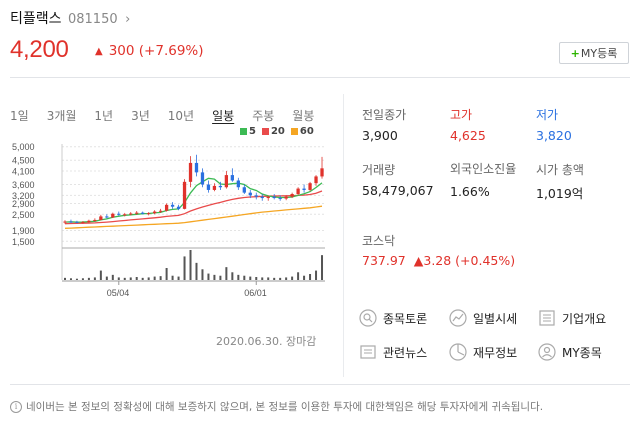 The height and width of the screenshot is (435, 631). Describe the element at coordinates (560, 193) in the screenshot. I see `stat-value: 1,019억` at that location.